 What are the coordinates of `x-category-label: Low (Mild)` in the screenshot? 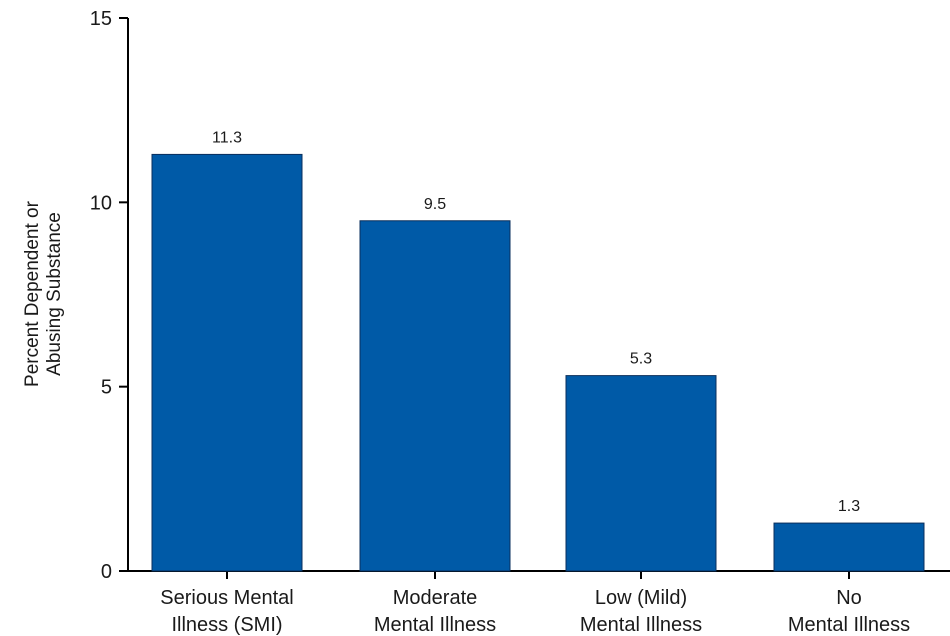 It's located at (641, 598).